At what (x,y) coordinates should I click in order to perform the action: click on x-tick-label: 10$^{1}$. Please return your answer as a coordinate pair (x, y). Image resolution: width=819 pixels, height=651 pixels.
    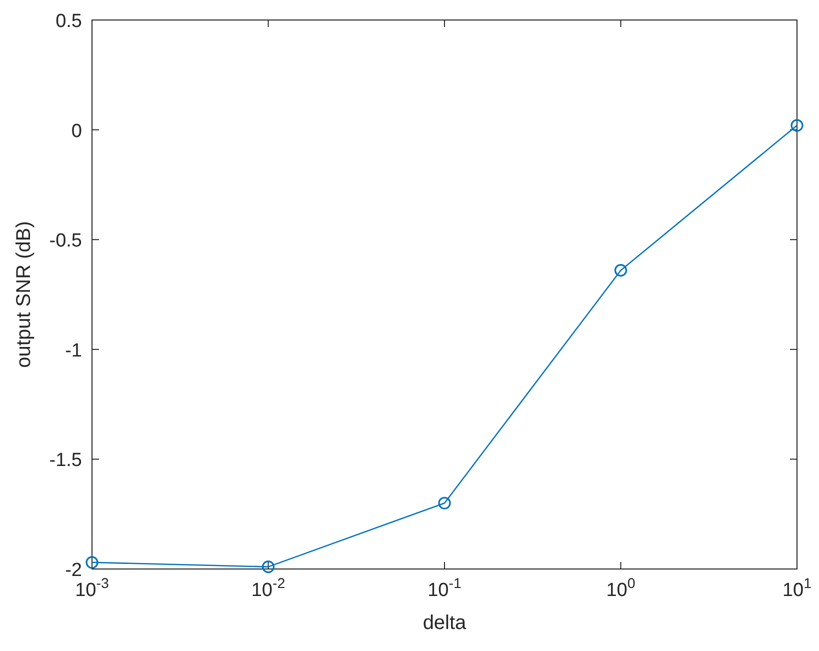
    Looking at the image, I should click on (797, 588).